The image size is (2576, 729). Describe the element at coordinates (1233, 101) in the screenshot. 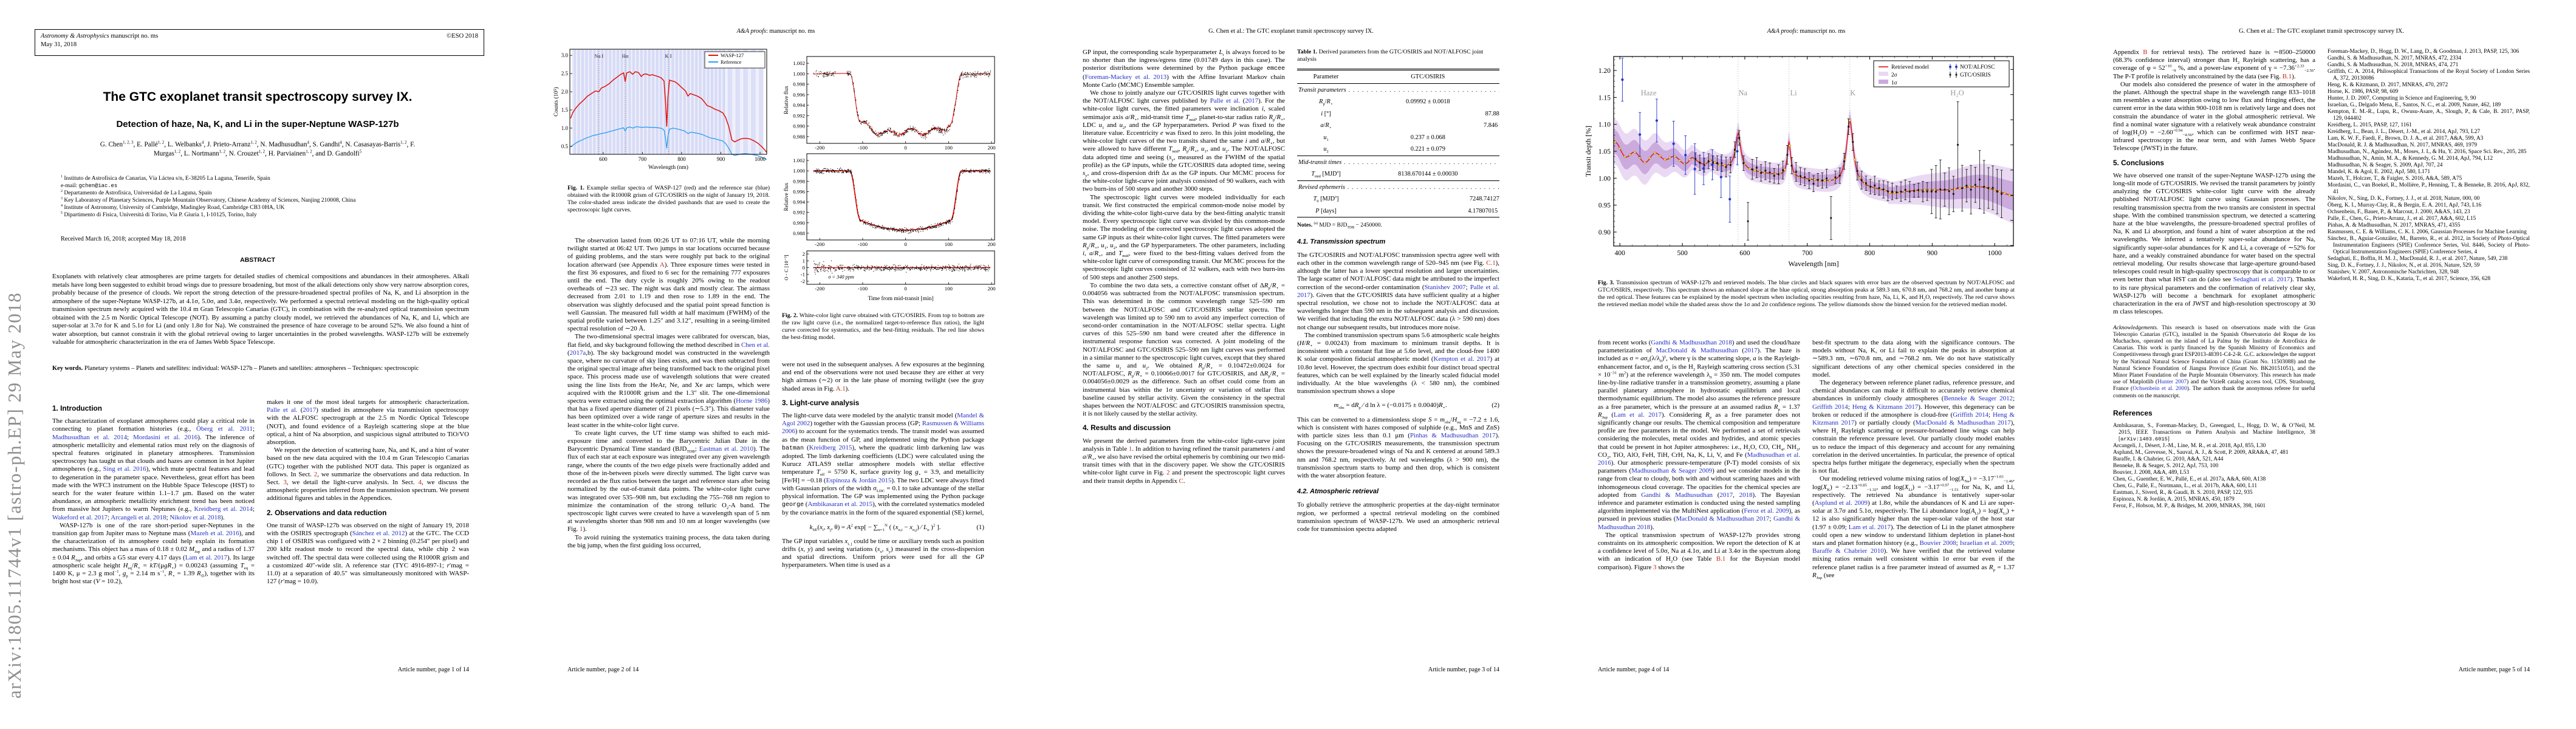

I see `citation-link: et al.` at that location.